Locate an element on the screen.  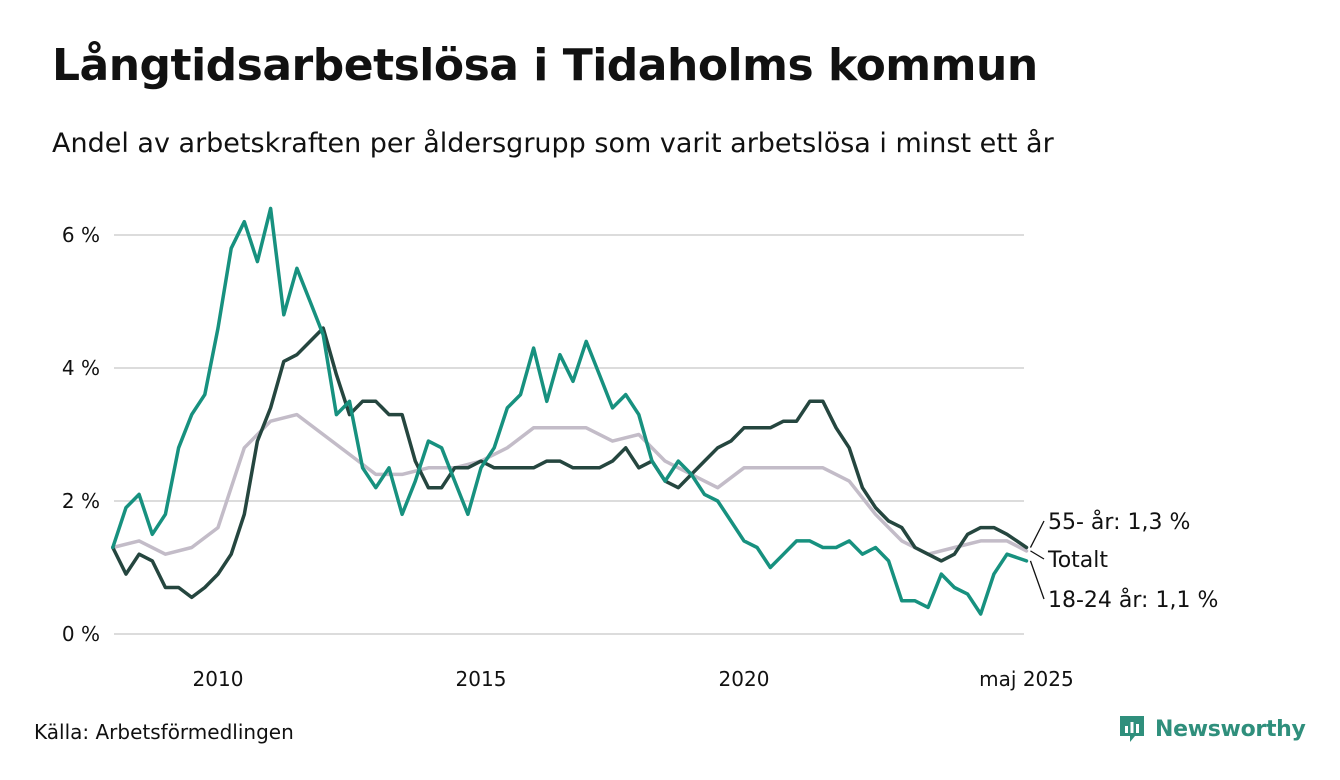
end-labels: 55- år: 1,3 % Totalt 18-24 år: 1,1 % is located at coordinates (1123, 561).